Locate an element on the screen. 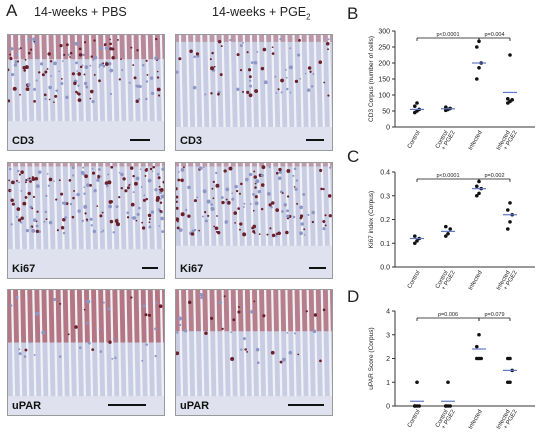 The image size is (550, 435). y-tick-label-c: 0.2 is located at coordinates (385, 220).